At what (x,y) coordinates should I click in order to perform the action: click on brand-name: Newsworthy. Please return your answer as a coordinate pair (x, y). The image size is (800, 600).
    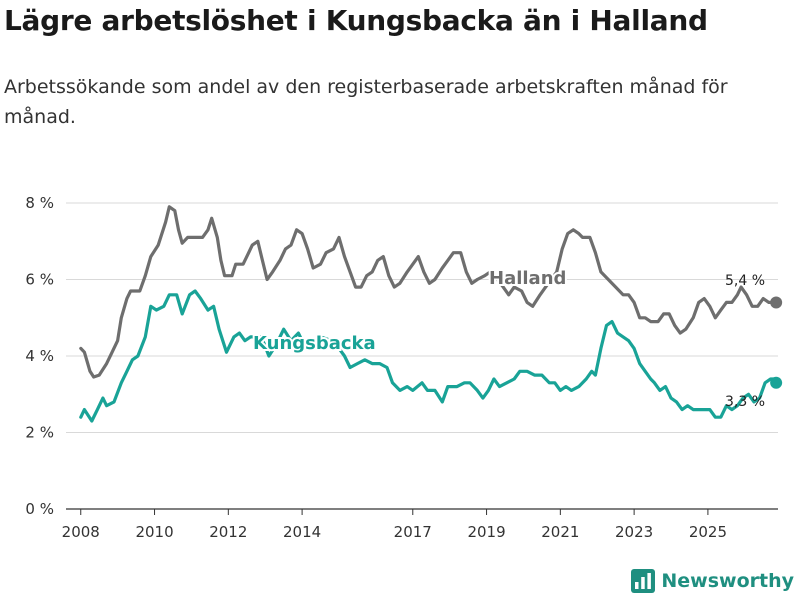
    Looking at the image, I should click on (727, 581).